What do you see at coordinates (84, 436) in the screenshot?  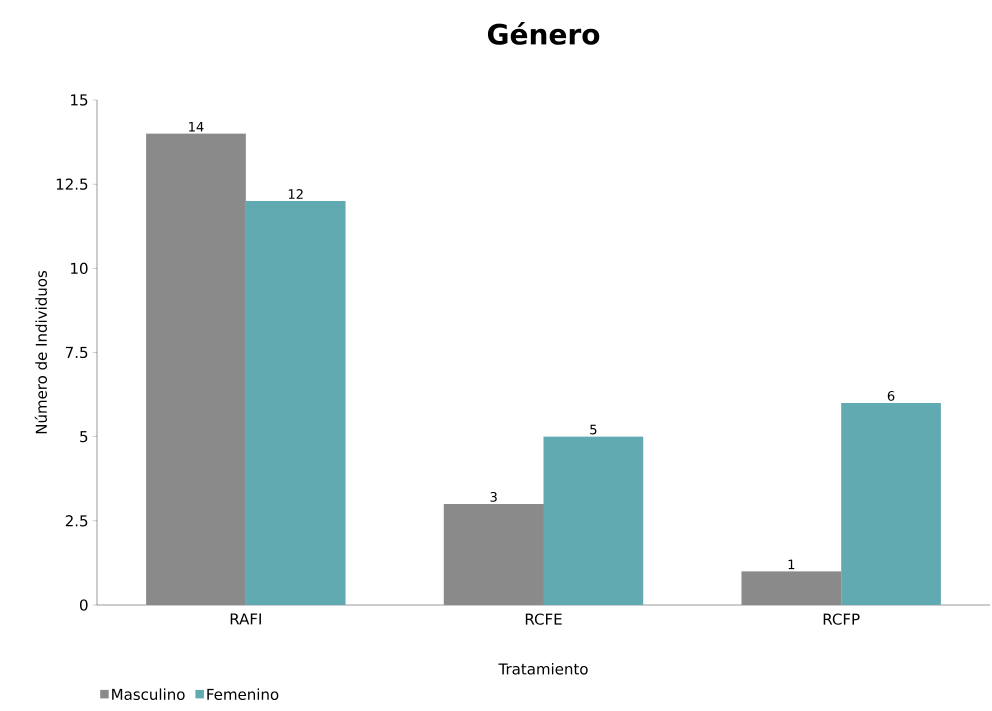 I see `y-tick-label: 5` at bounding box center [84, 436].